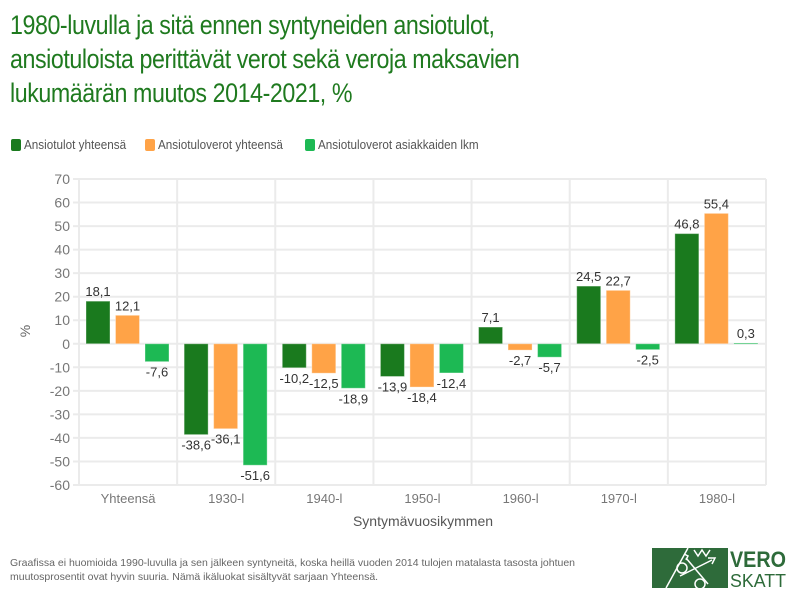  What do you see at coordinates (226, 498) in the screenshot?
I see `x-tick-label: 1930-l` at bounding box center [226, 498].